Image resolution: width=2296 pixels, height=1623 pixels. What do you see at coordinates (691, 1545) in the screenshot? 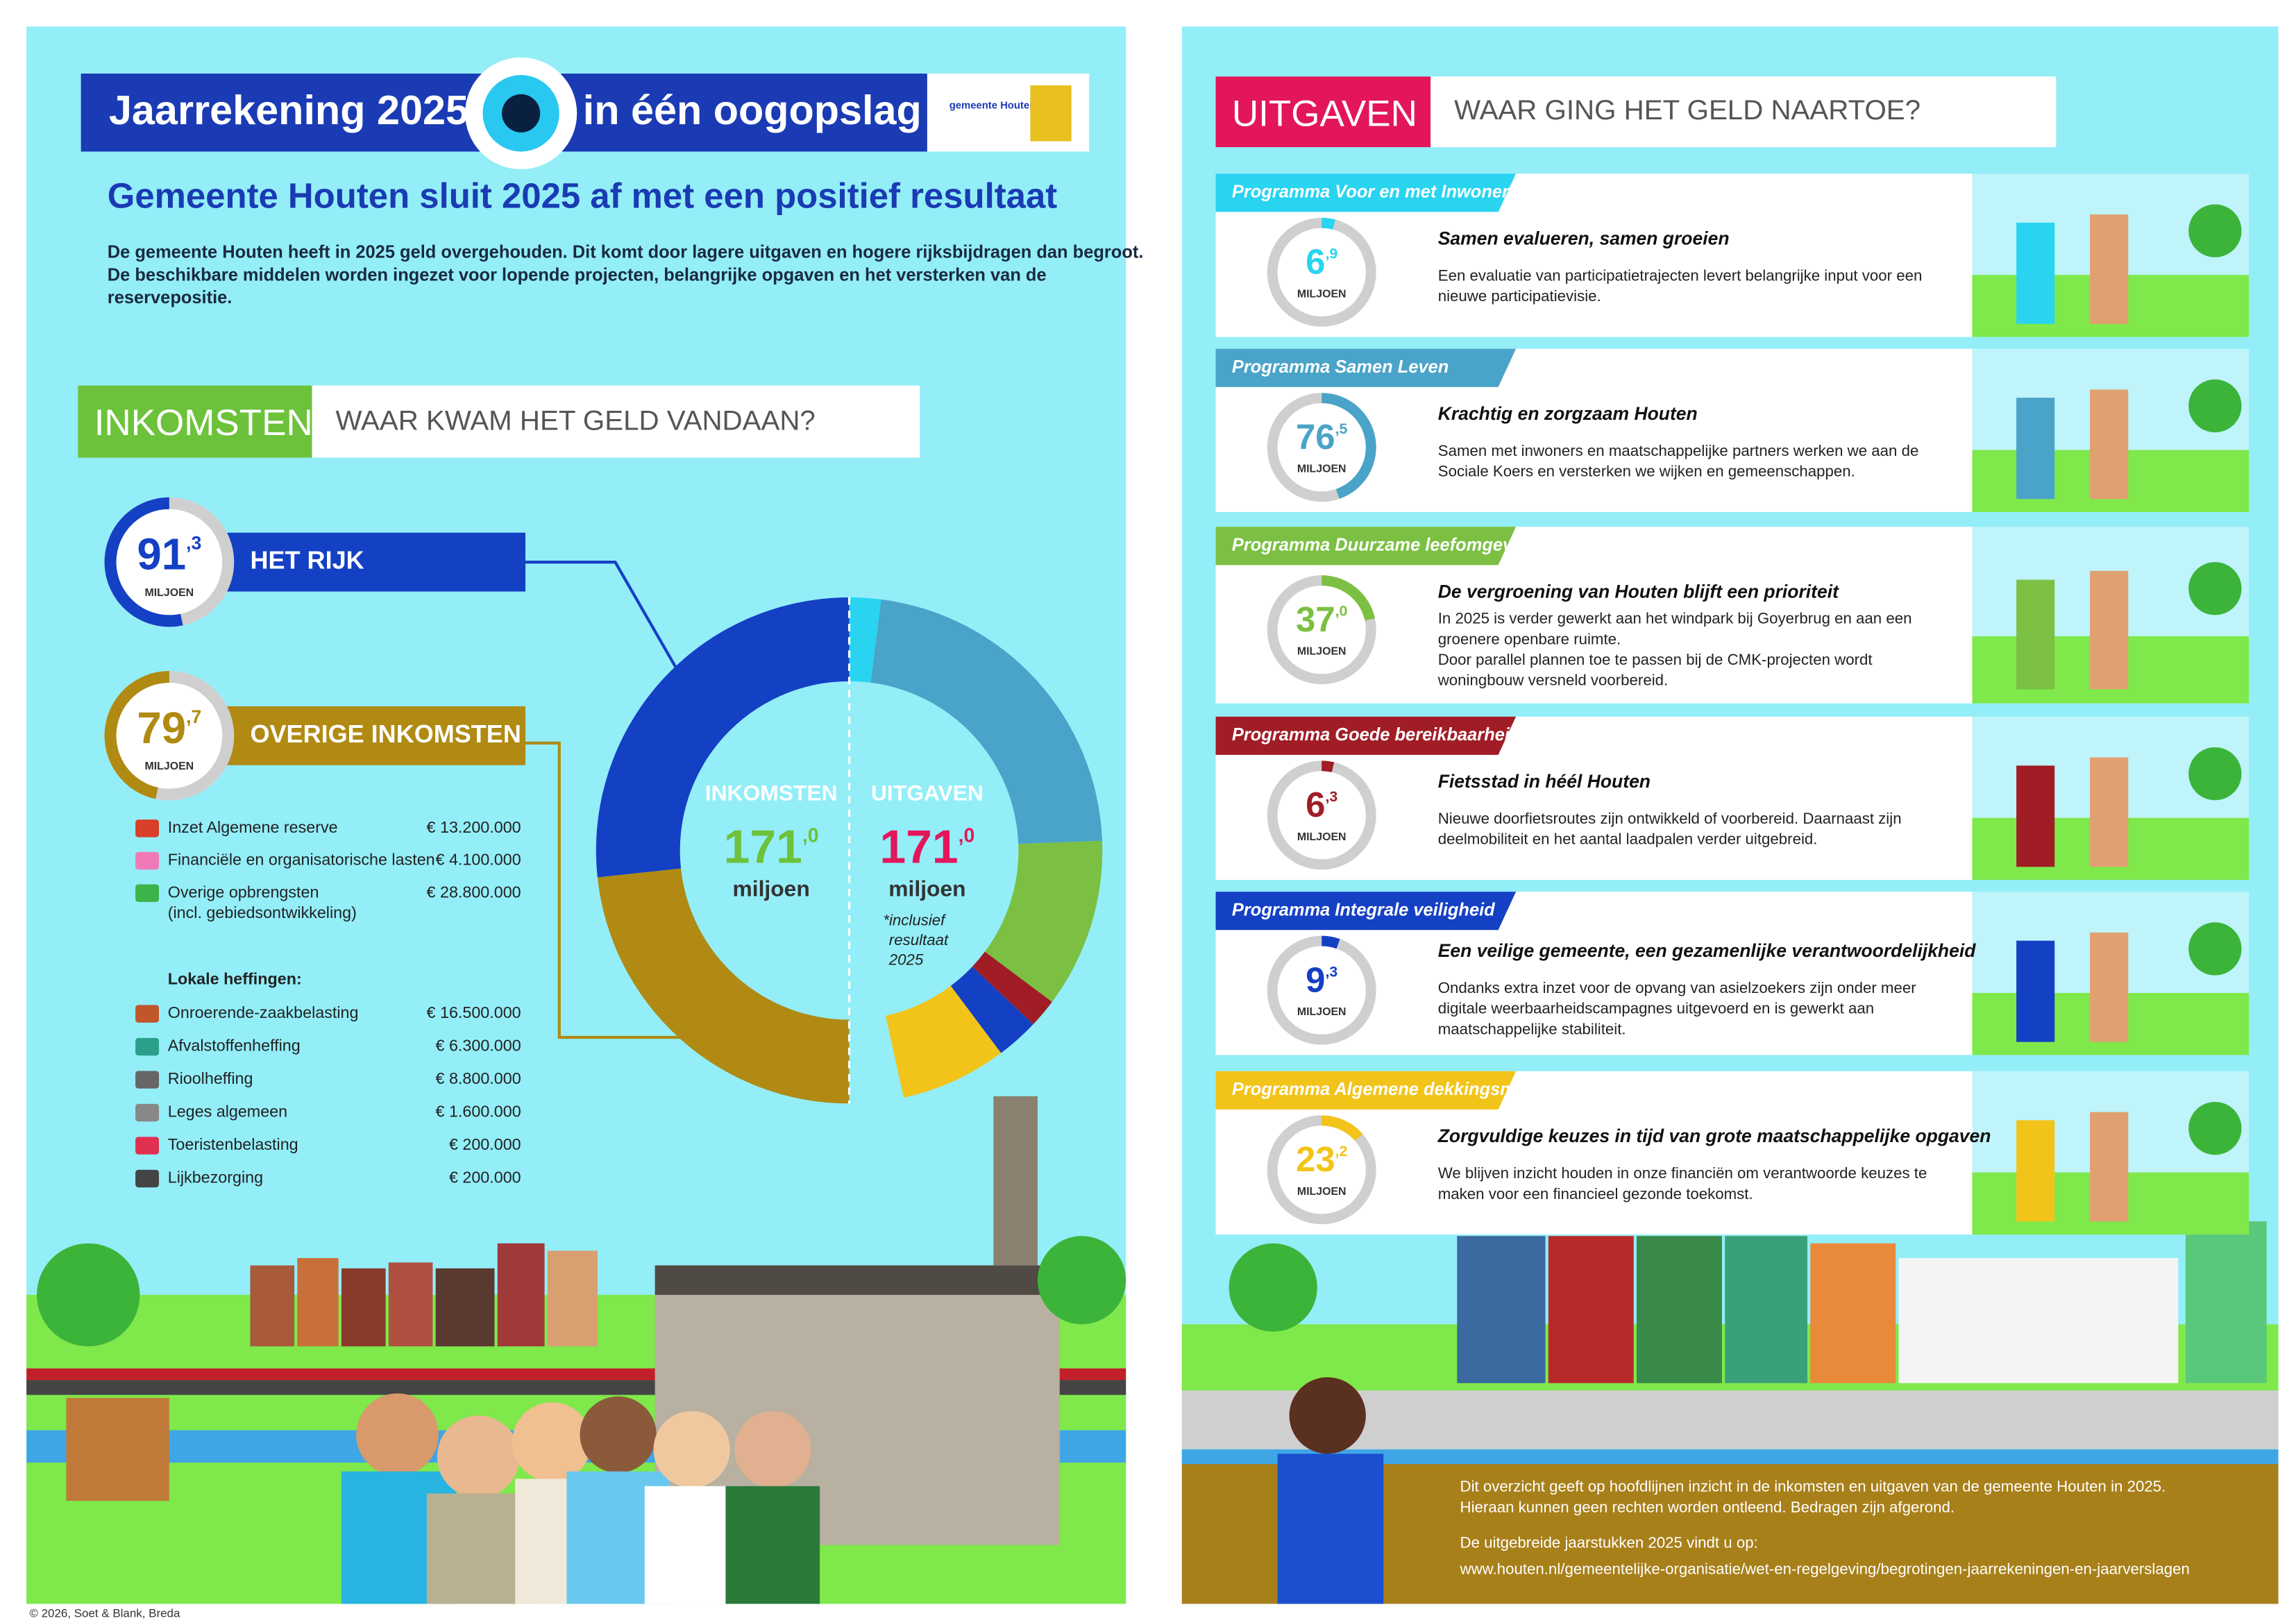
I see `person-body` at bounding box center [691, 1545].